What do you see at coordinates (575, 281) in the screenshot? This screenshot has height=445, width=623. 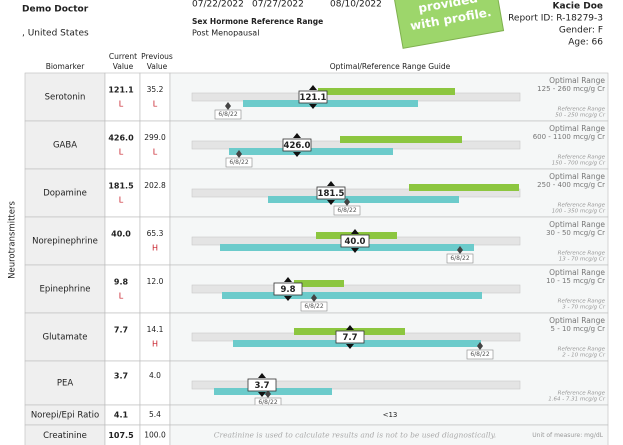 I see `optimal-range: 10 - 15 mcg/g Cr` at bounding box center [575, 281].